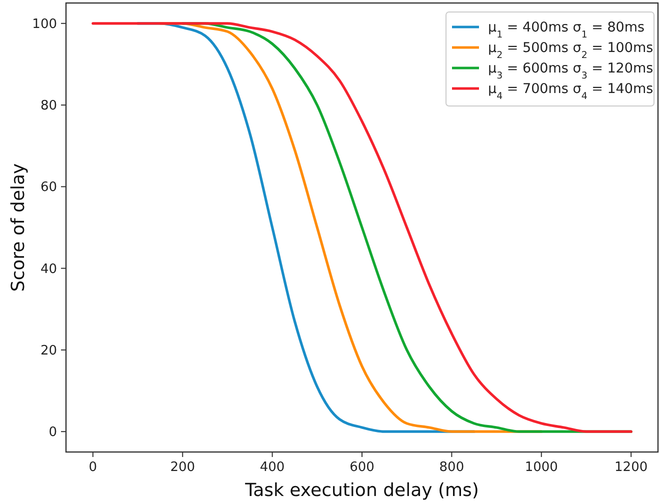  Describe the element at coordinates (48, 188) in the screenshot. I see `y-tick-label: 60` at that location.